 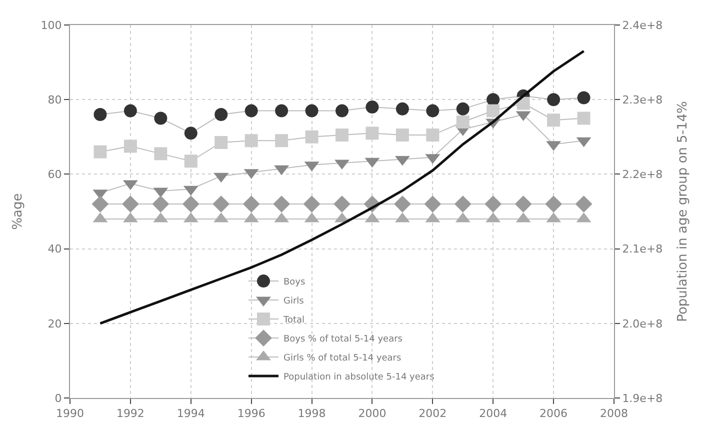 I want to click on y2-tick-label: 2.2e+8, so click(x=642, y=175).